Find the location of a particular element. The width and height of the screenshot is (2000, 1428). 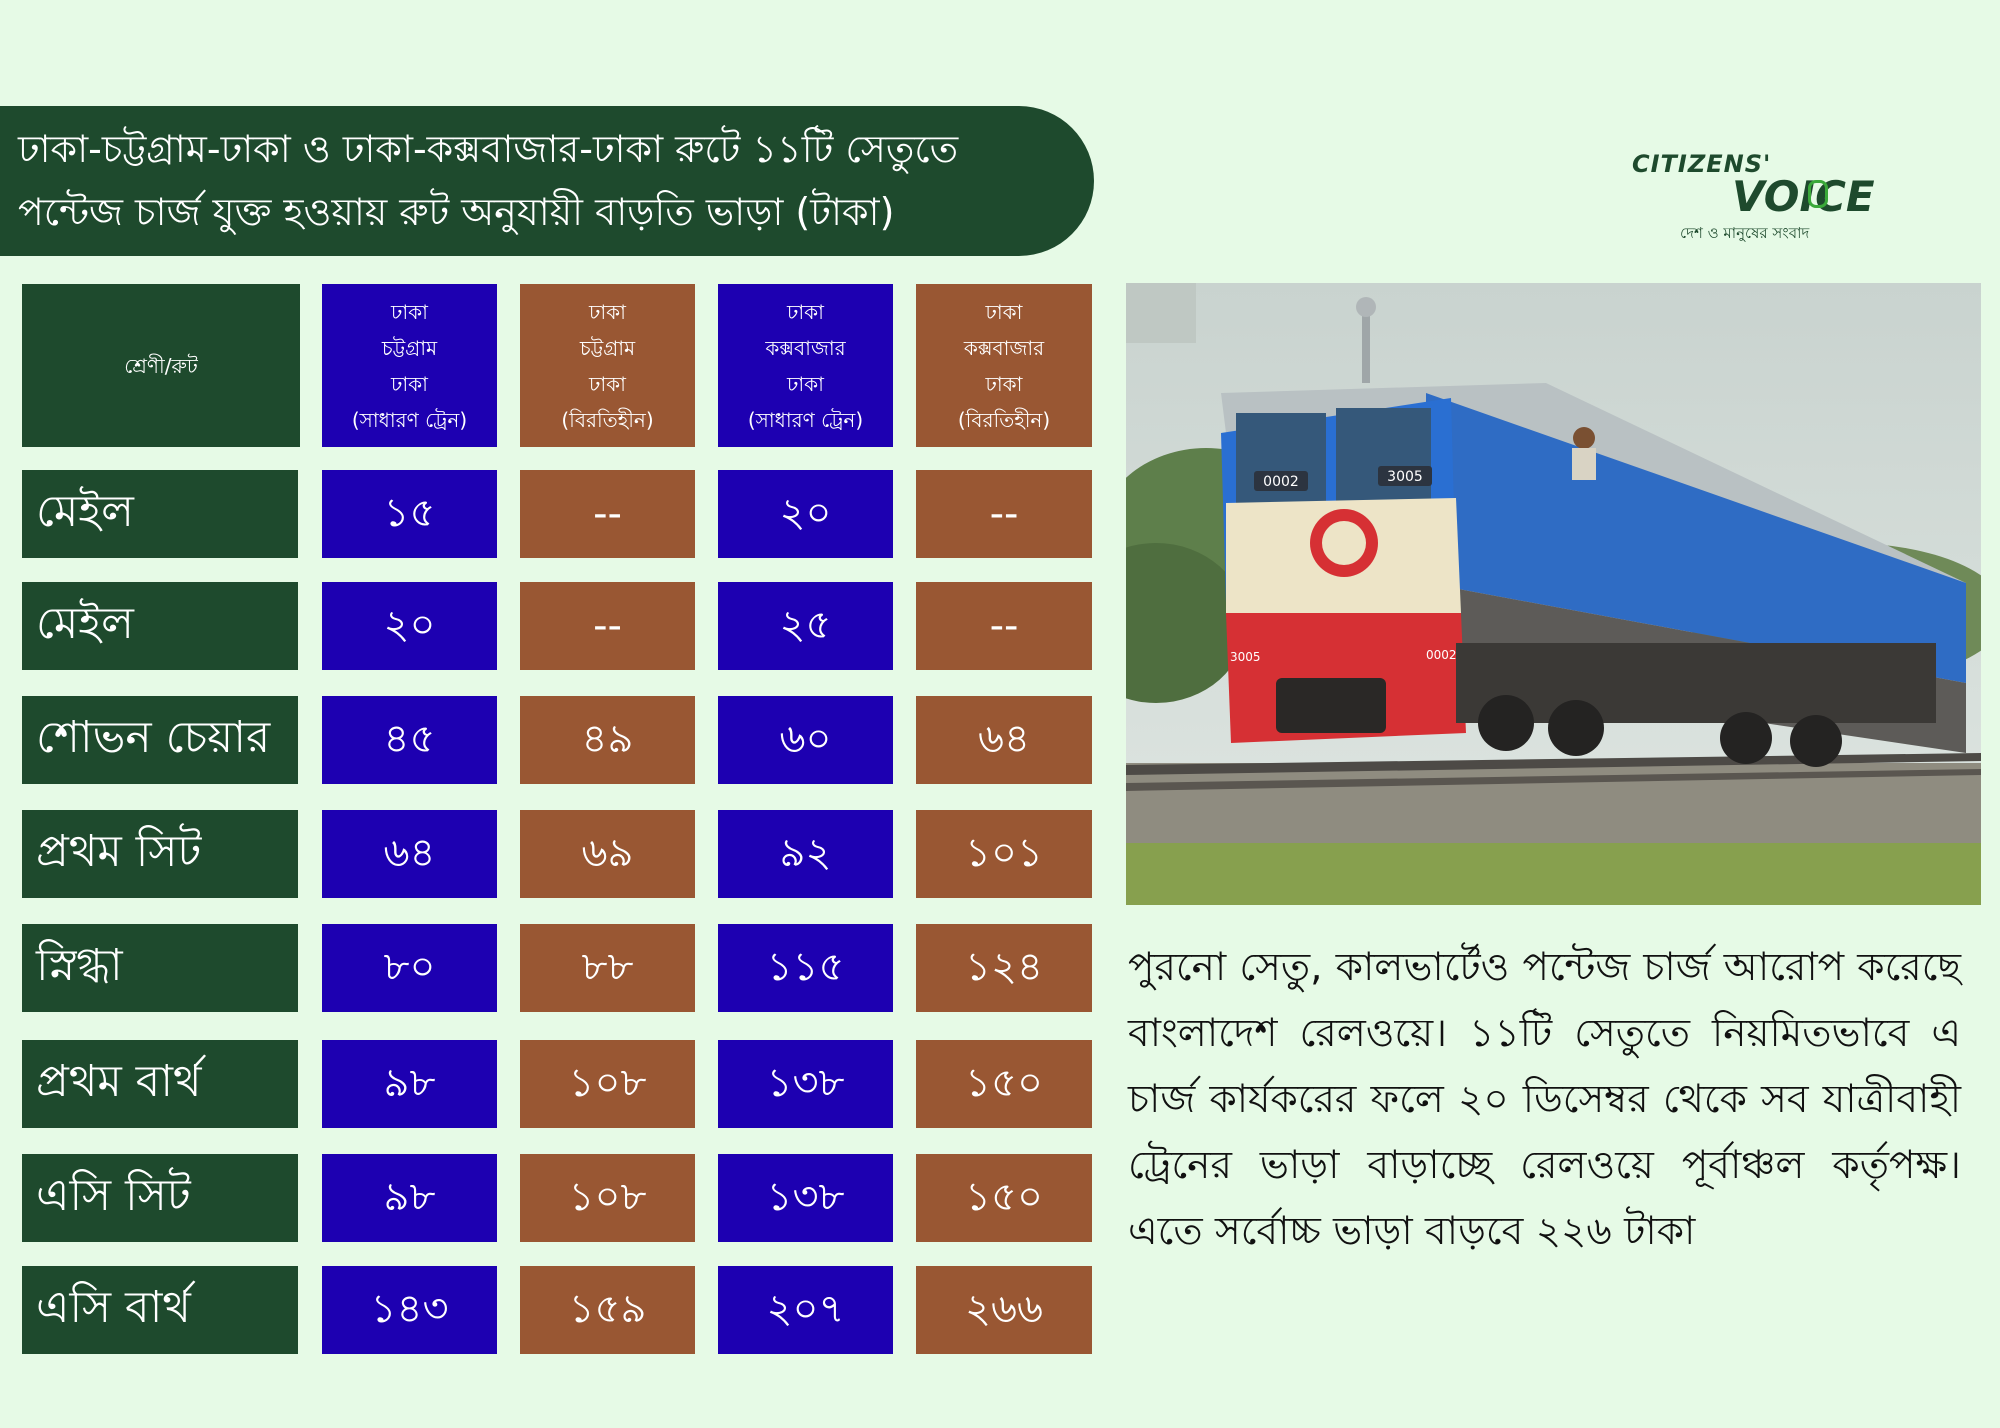

citizens-voice-logo: CITIZENS' VOICE দেশ ও মানুষের সংবাদ is located at coordinates (1755, 196).